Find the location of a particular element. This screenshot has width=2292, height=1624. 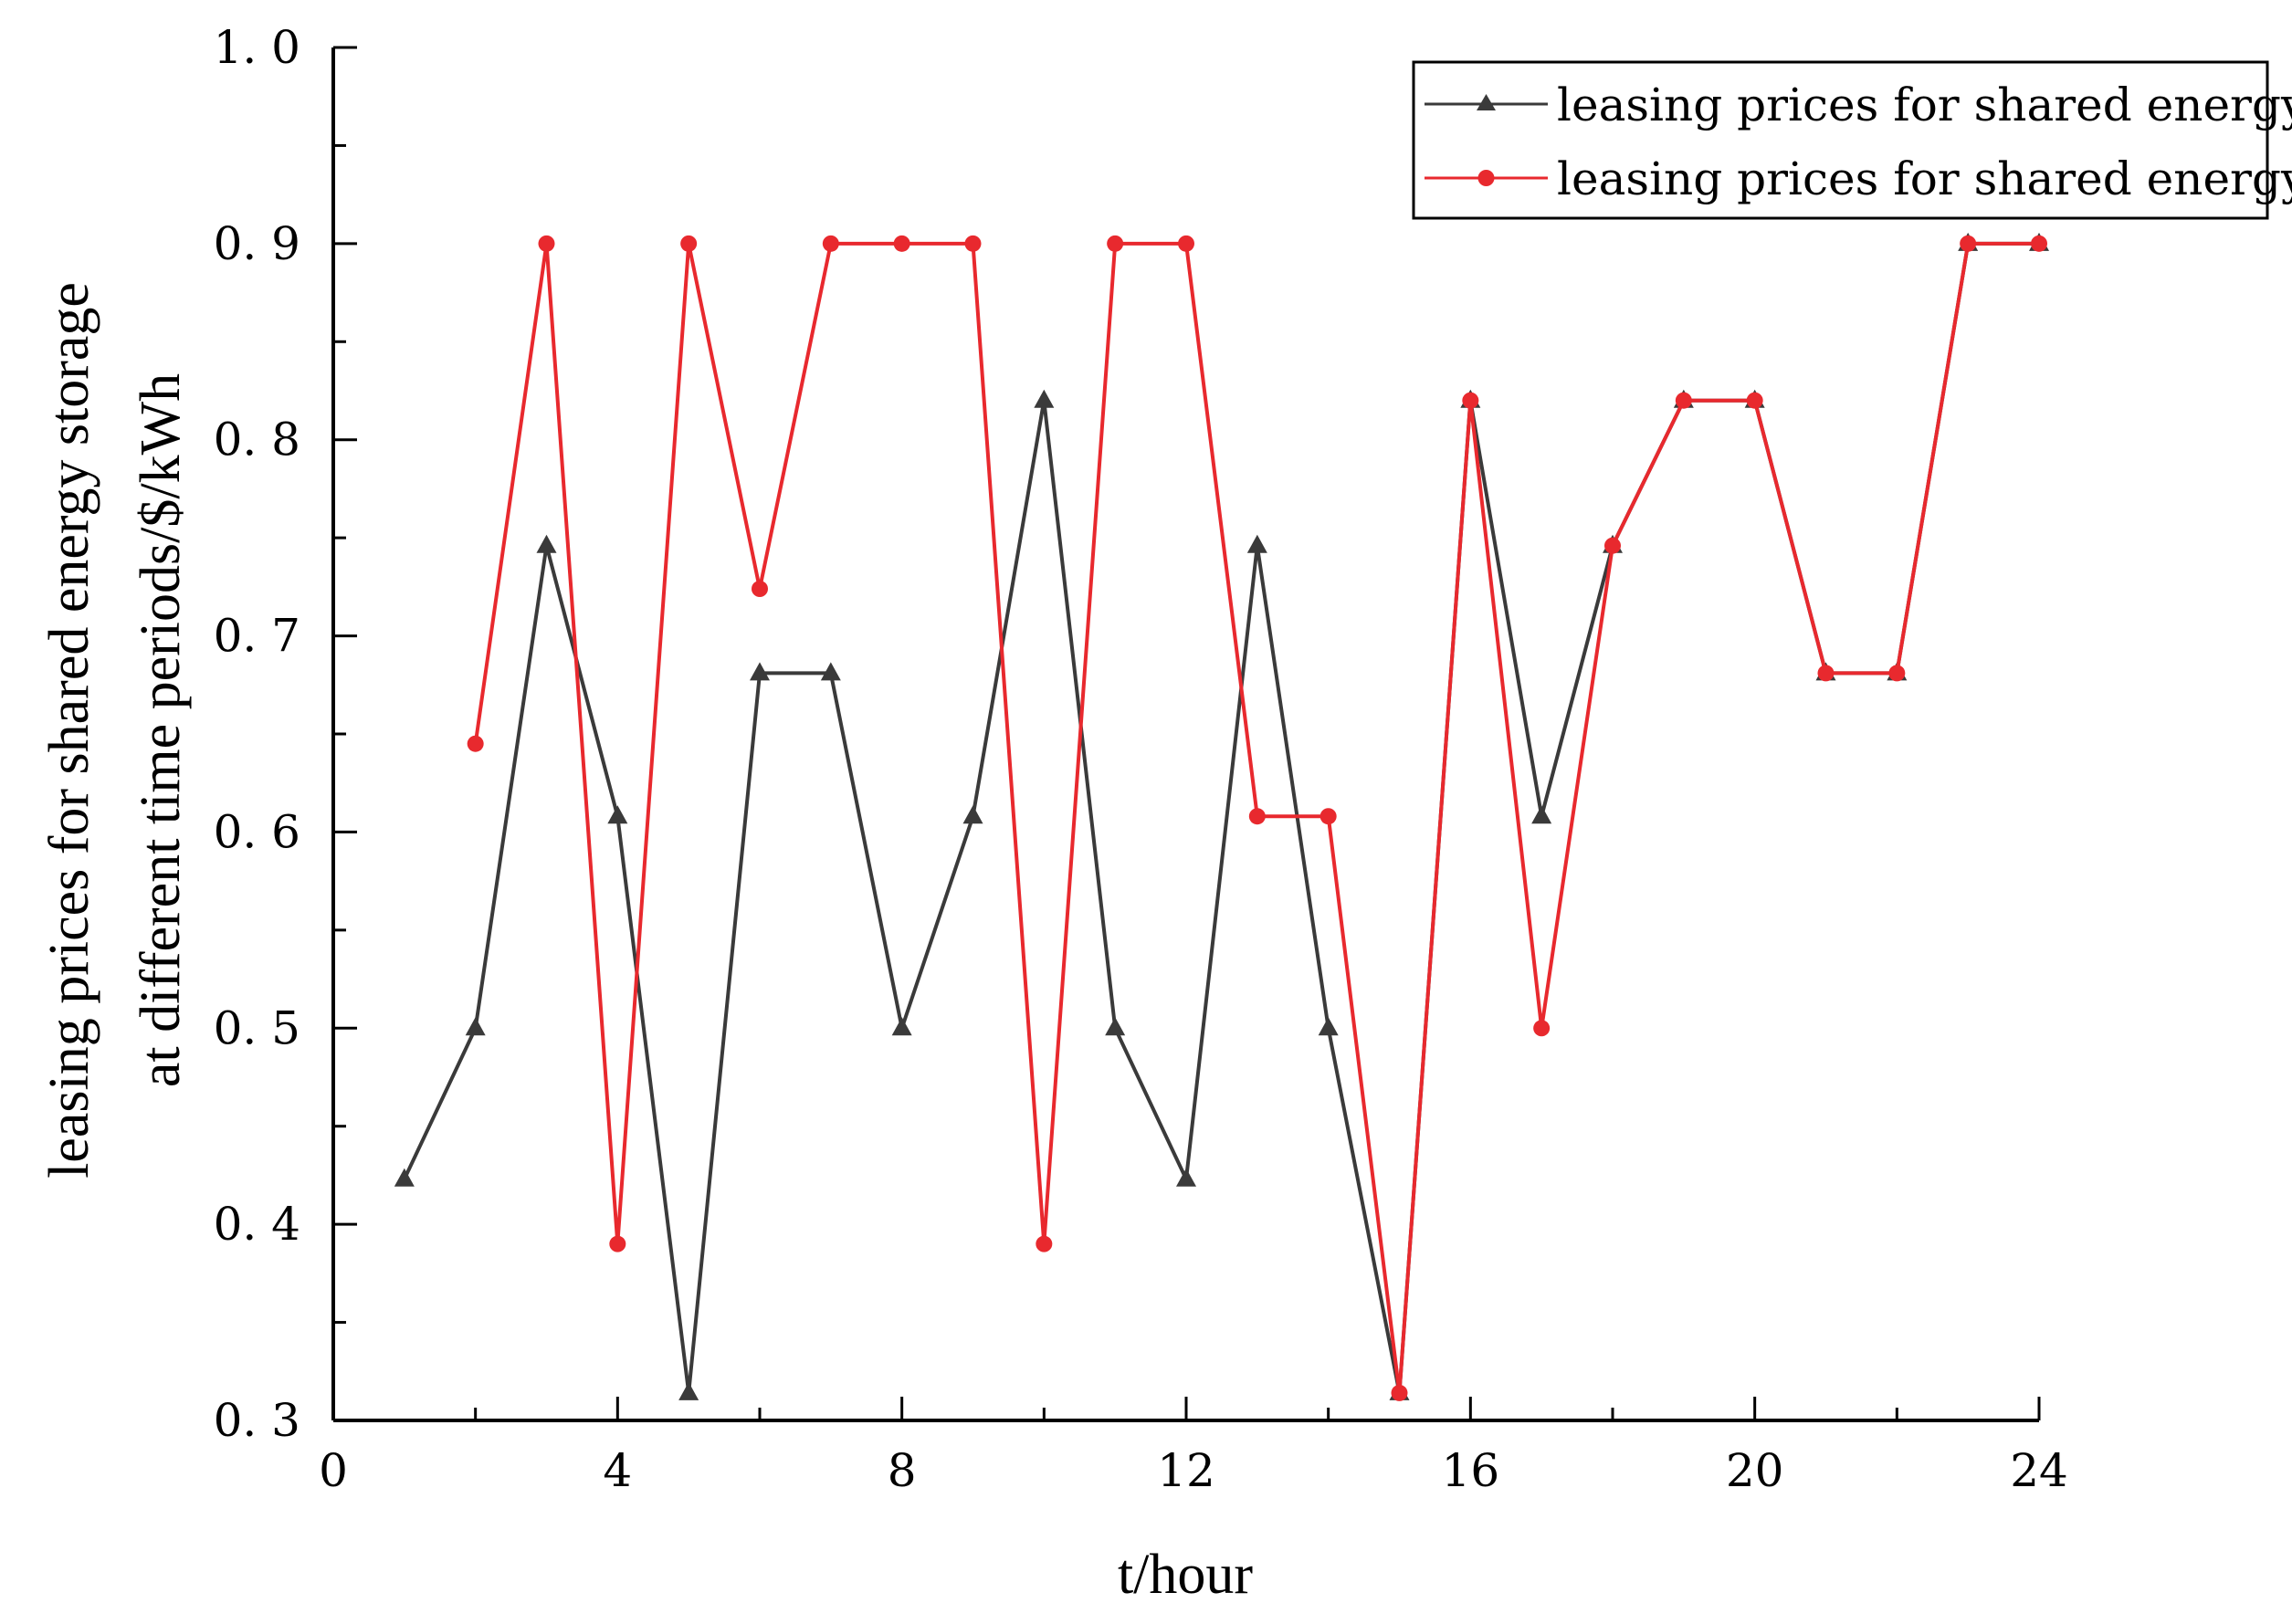

y-tick-label: 0. 7 is located at coordinates (257, 636).